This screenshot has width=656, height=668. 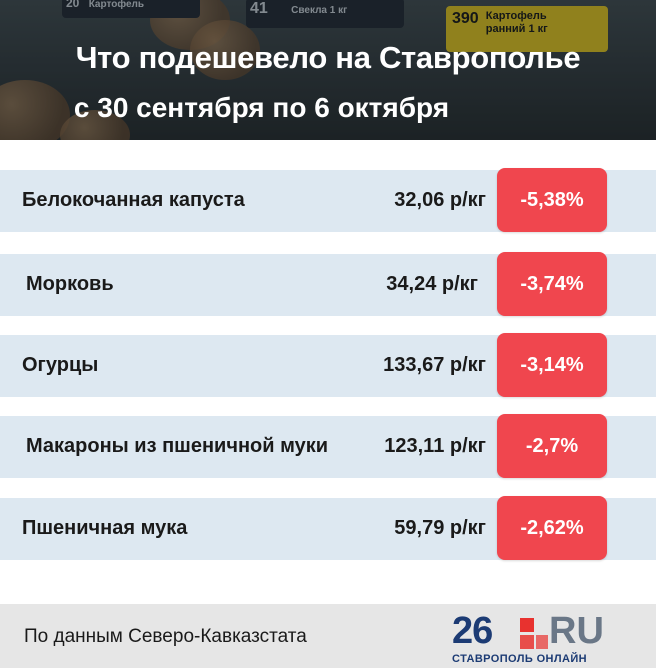 What do you see at coordinates (434, 365) in the screenshot?
I see `product-price: 133,67 р/кг` at bounding box center [434, 365].